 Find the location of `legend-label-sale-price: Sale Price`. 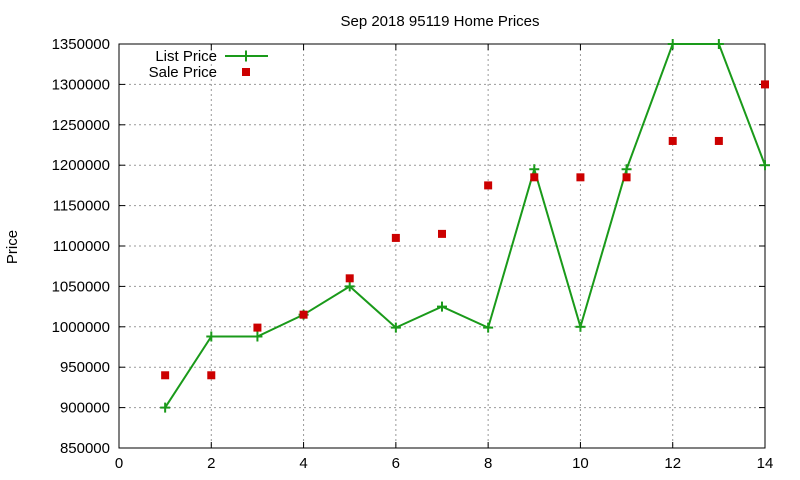

legend-label-sale-price: Sale Price is located at coordinates (183, 72).